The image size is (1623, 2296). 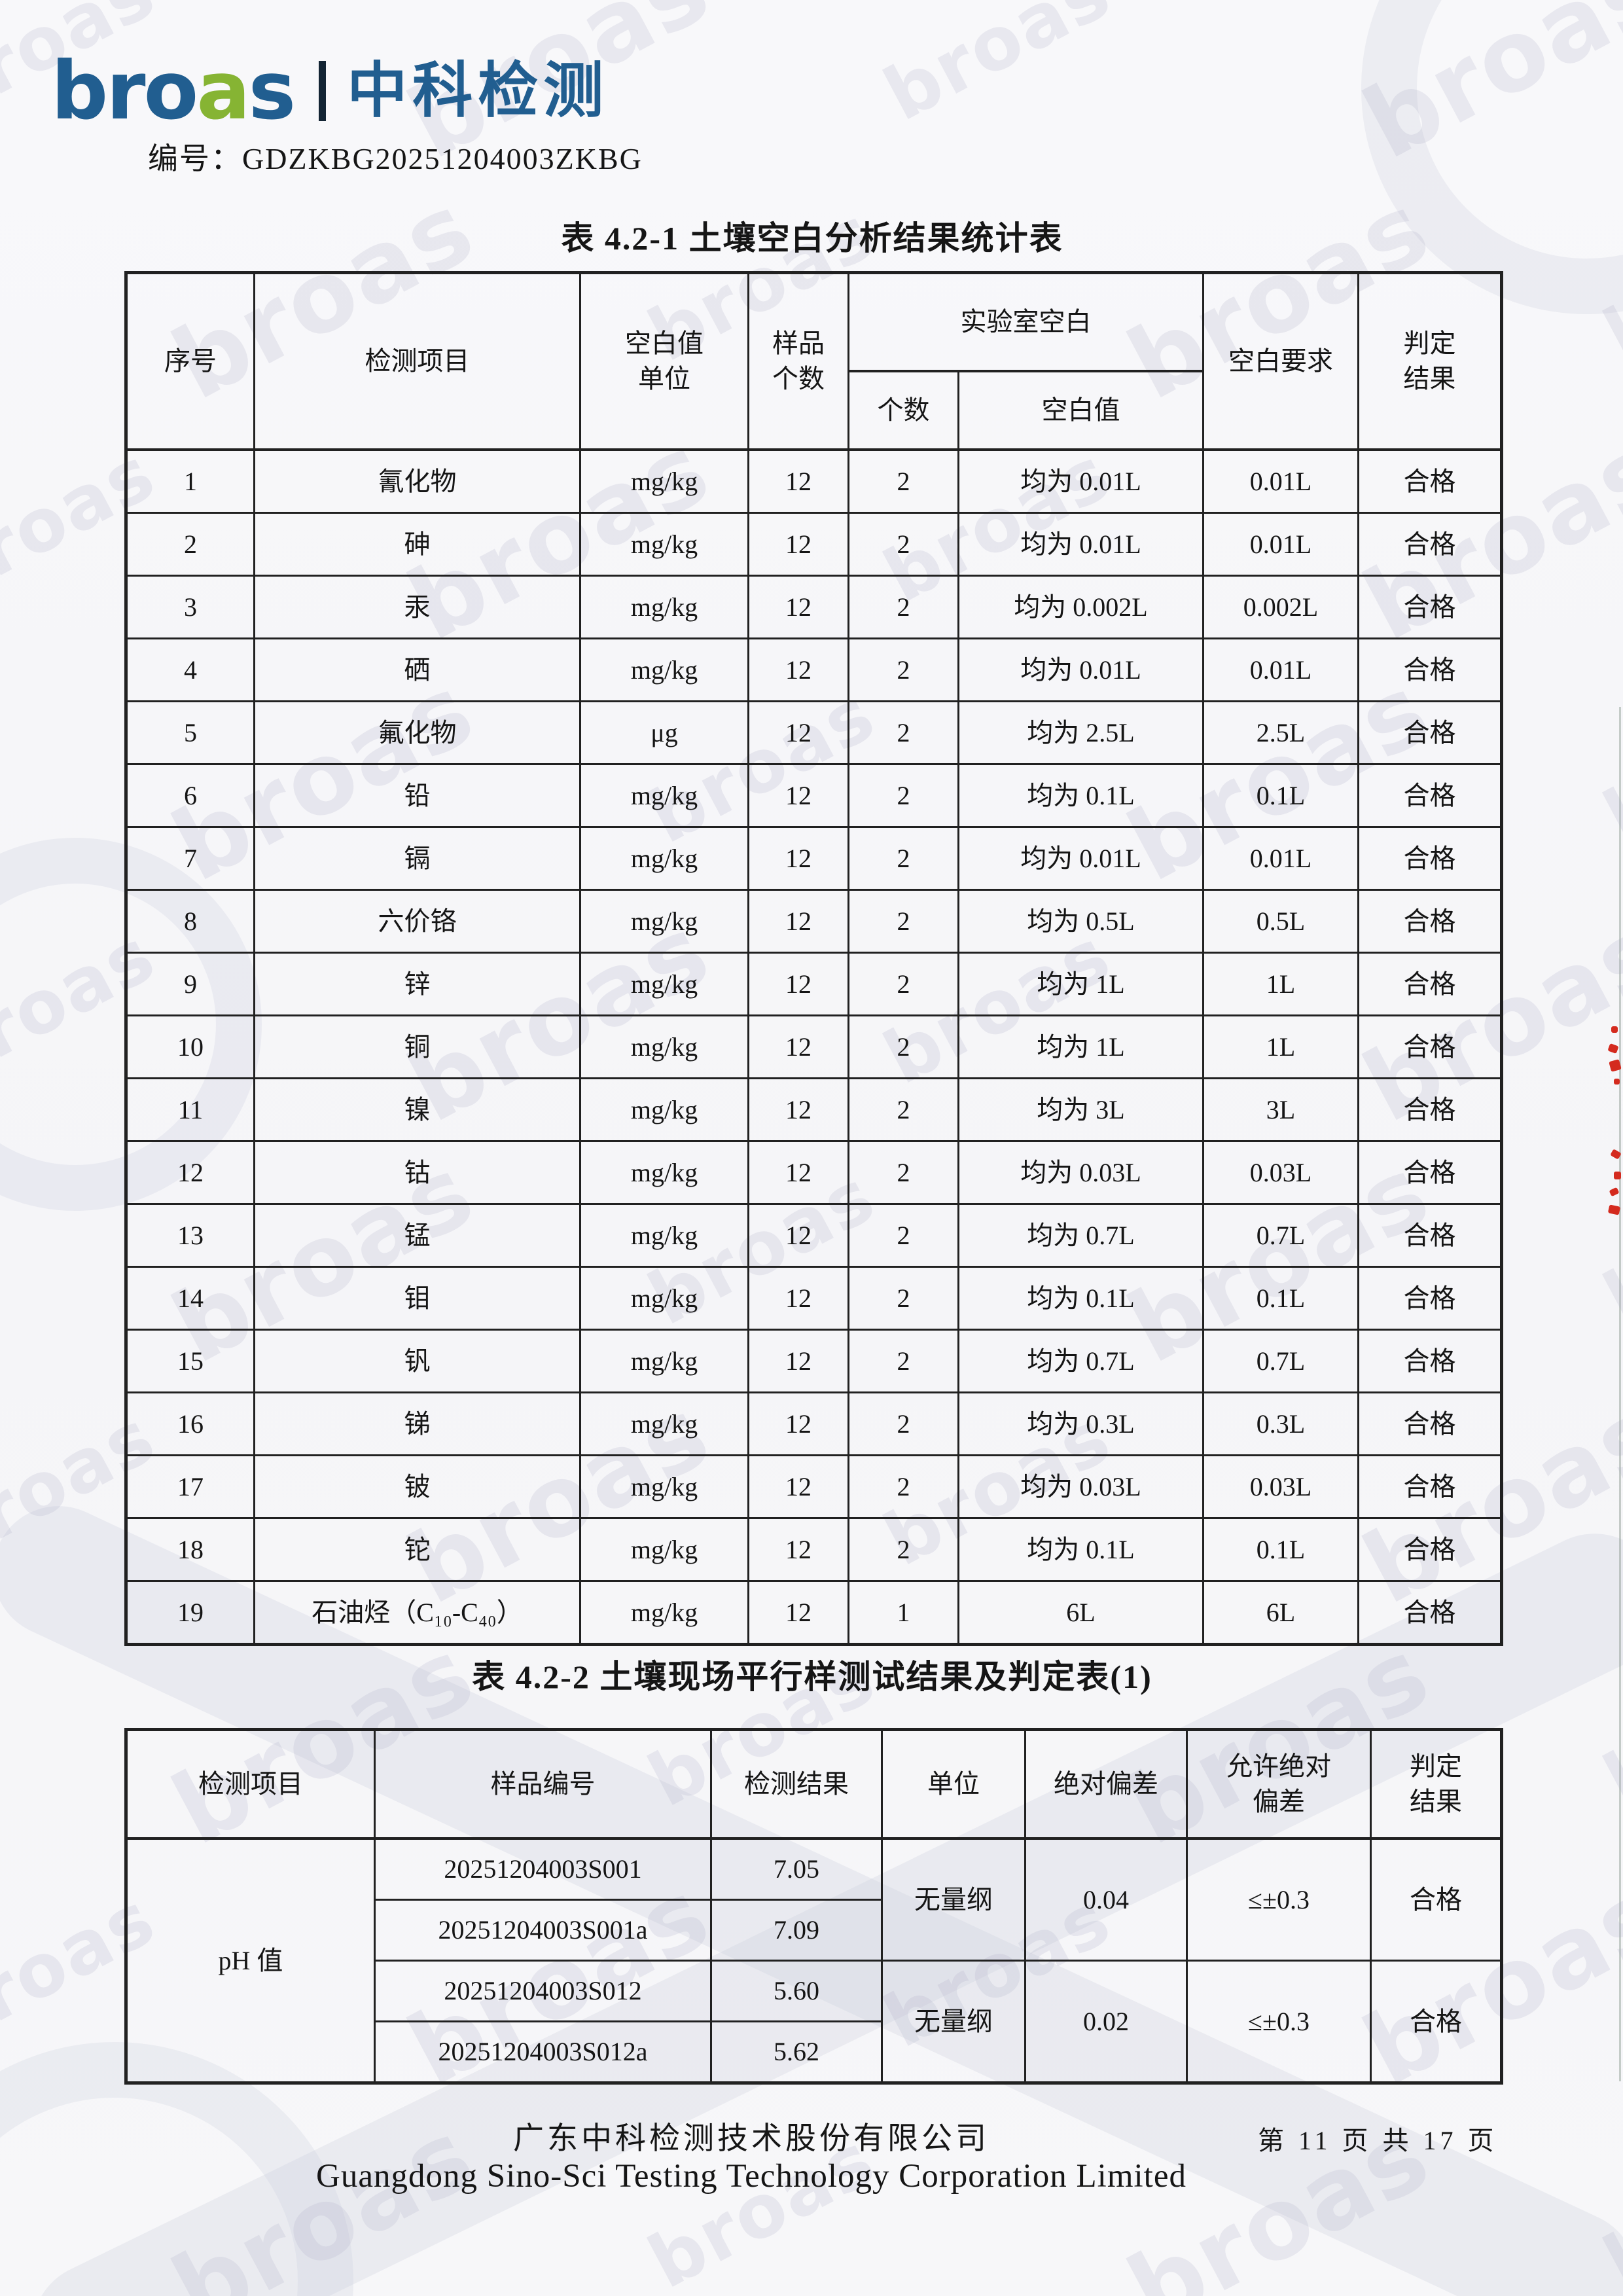 I want to click on cell-item: 铜, so click(x=417, y=1046).